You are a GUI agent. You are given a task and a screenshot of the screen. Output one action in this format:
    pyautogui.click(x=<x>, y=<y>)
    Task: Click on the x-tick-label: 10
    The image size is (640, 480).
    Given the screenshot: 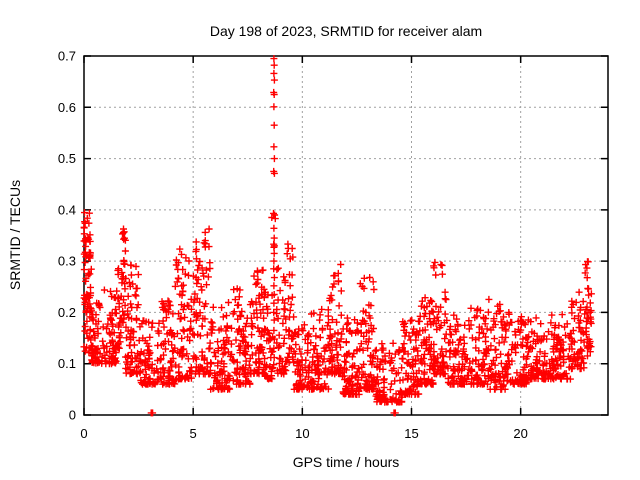 What is the action you would take?
    pyautogui.click(x=302, y=433)
    